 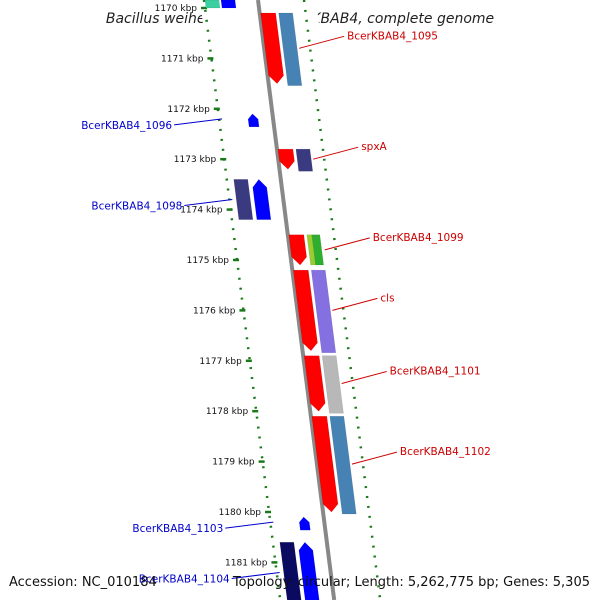 What do you see at coordinates (176, 9) in the screenshot?
I see `tick-label: 1170 kbp` at bounding box center [176, 9].